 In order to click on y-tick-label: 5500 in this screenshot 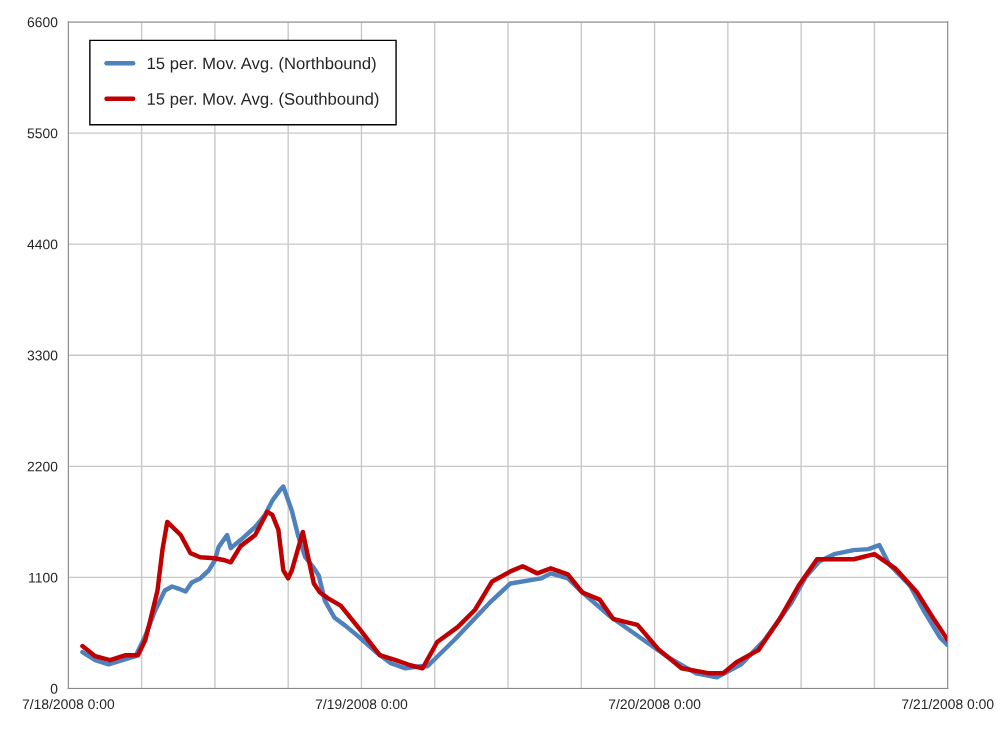, I will do `click(42, 133)`.